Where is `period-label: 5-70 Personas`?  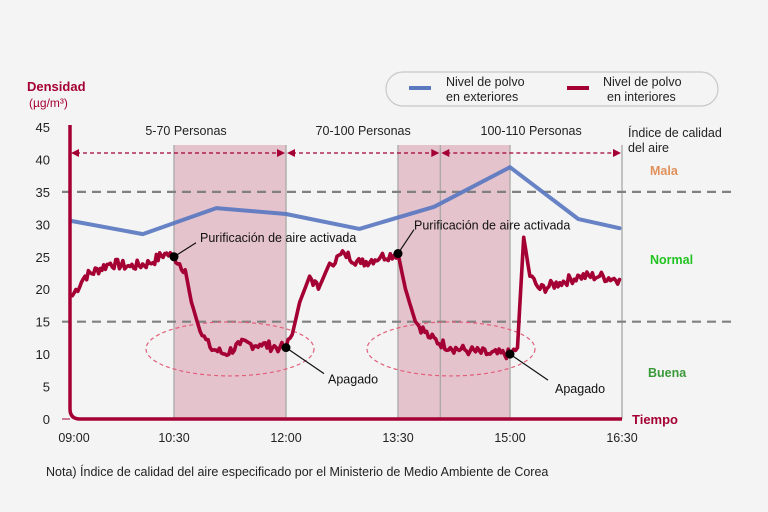 period-label: 5-70 Personas is located at coordinates (185, 131).